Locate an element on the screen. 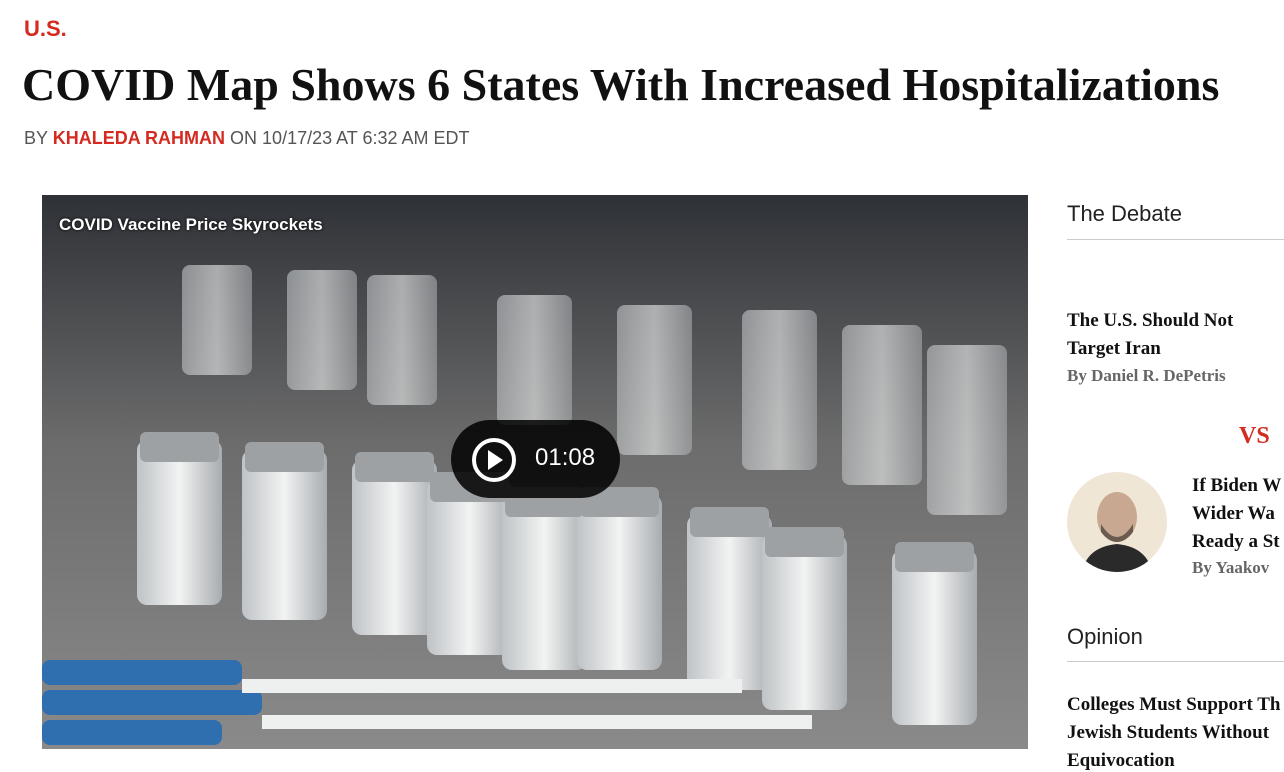 The image size is (1284, 772). play-button: 01:08 is located at coordinates (535, 459).